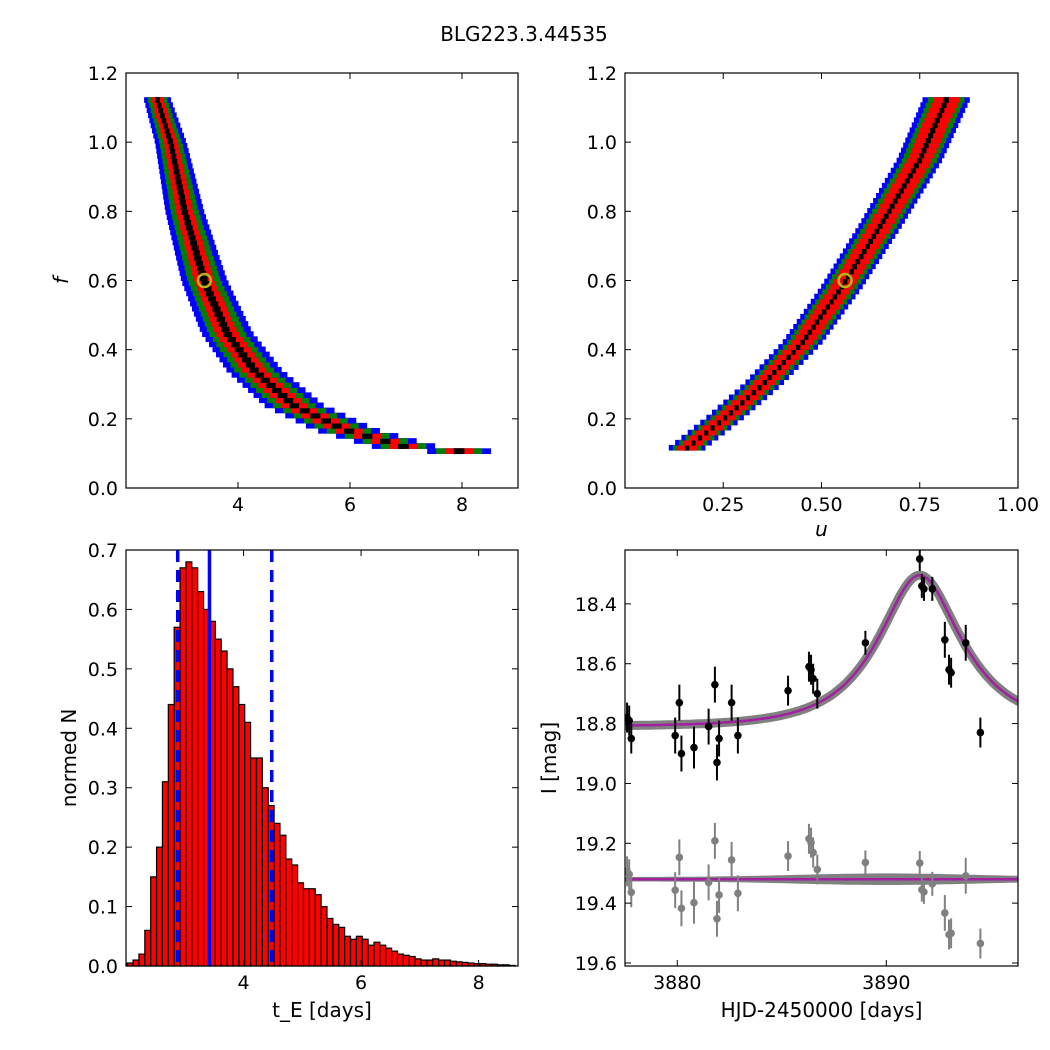 This screenshot has width=1050, height=1050. What do you see at coordinates (1018, 505) in the screenshot?
I see `x-tick-label: 1.00` at bounding box center [1018, 505].